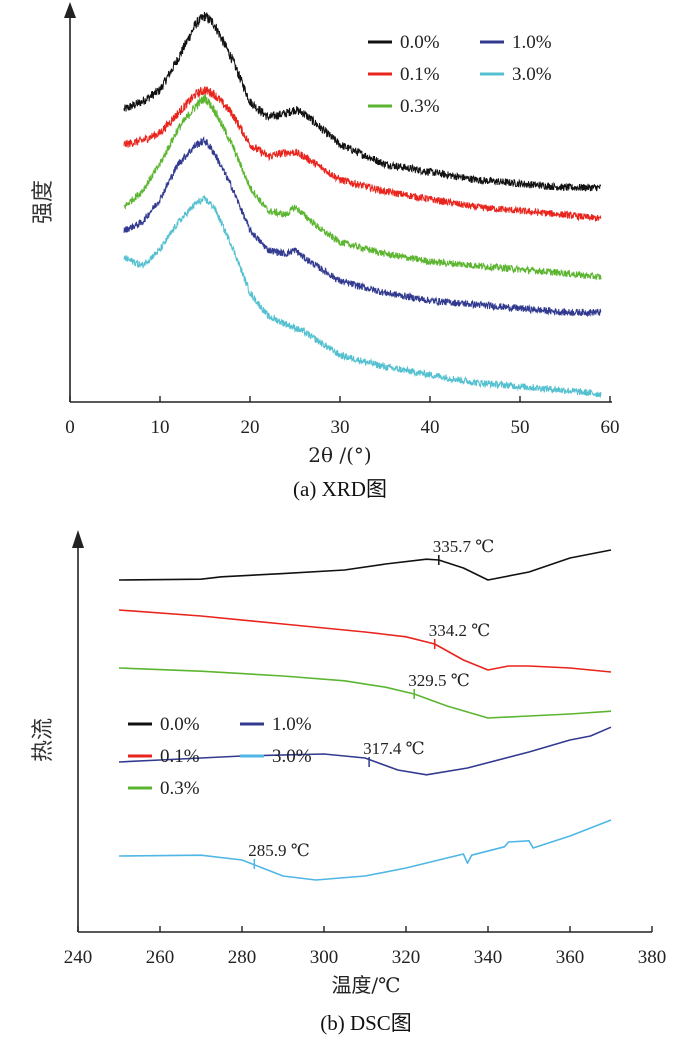  What do you see at coordinates (340, 489) in the screenshot?
I see `xrd-caption: (a) XRD图` at bounding box center [340, 489].